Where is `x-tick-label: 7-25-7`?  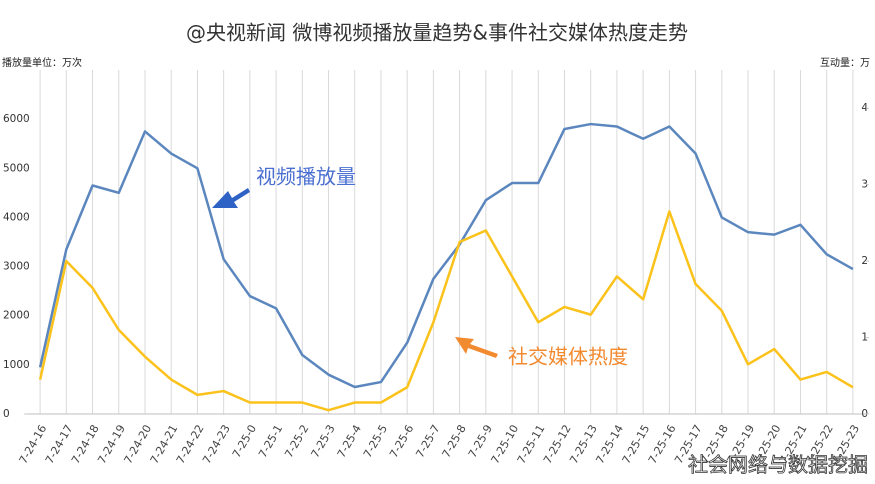
x-tick-label: 7-25-7 is located at coordinates (427, 442).